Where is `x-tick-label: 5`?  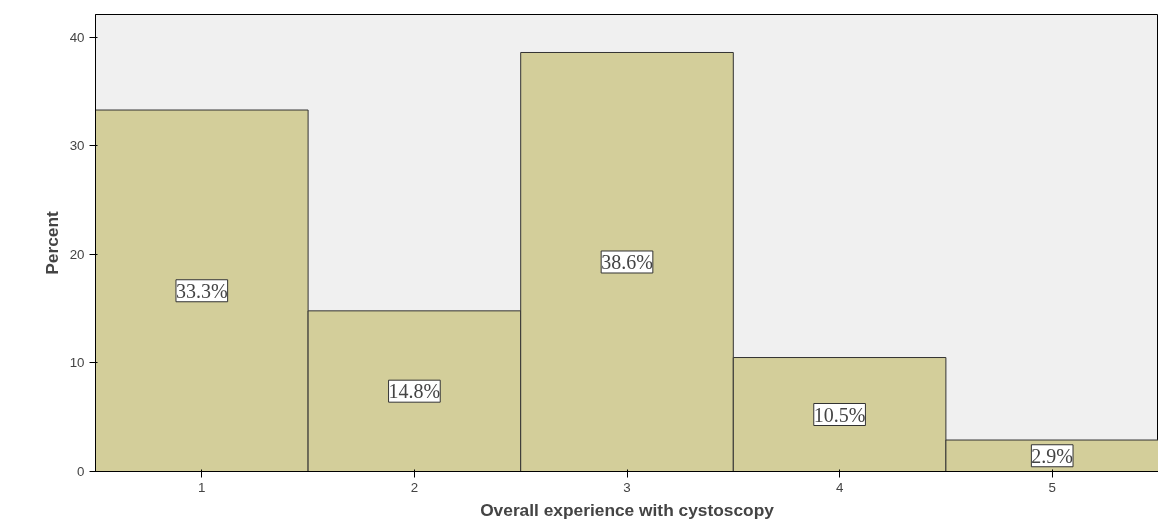
x-tick-label: 5 is located at coordinates (1052, 487).